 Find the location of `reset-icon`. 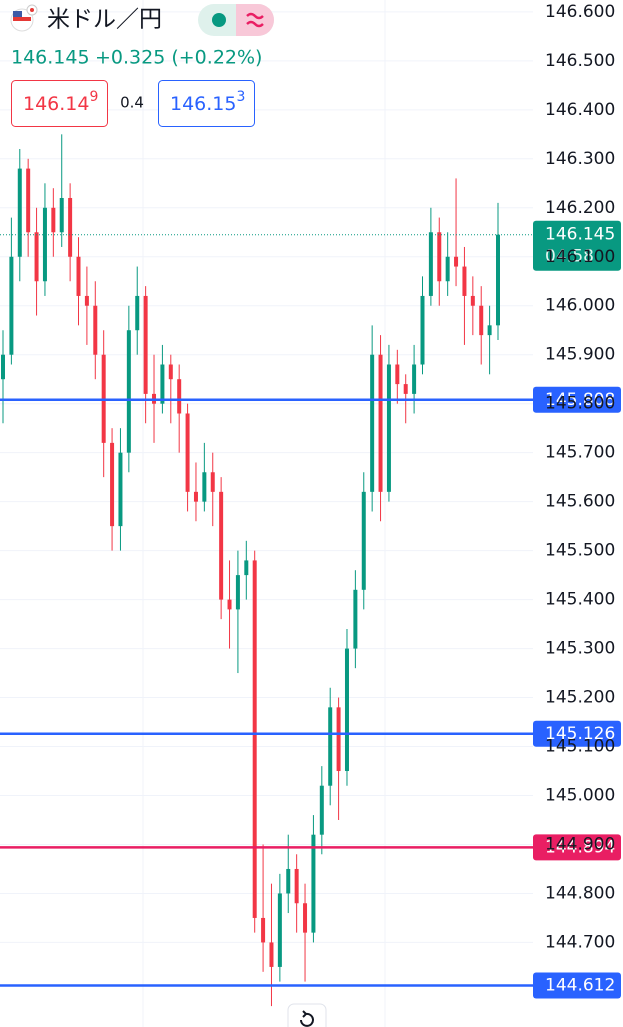

reset-icon is located at coordinates (307, 1018).